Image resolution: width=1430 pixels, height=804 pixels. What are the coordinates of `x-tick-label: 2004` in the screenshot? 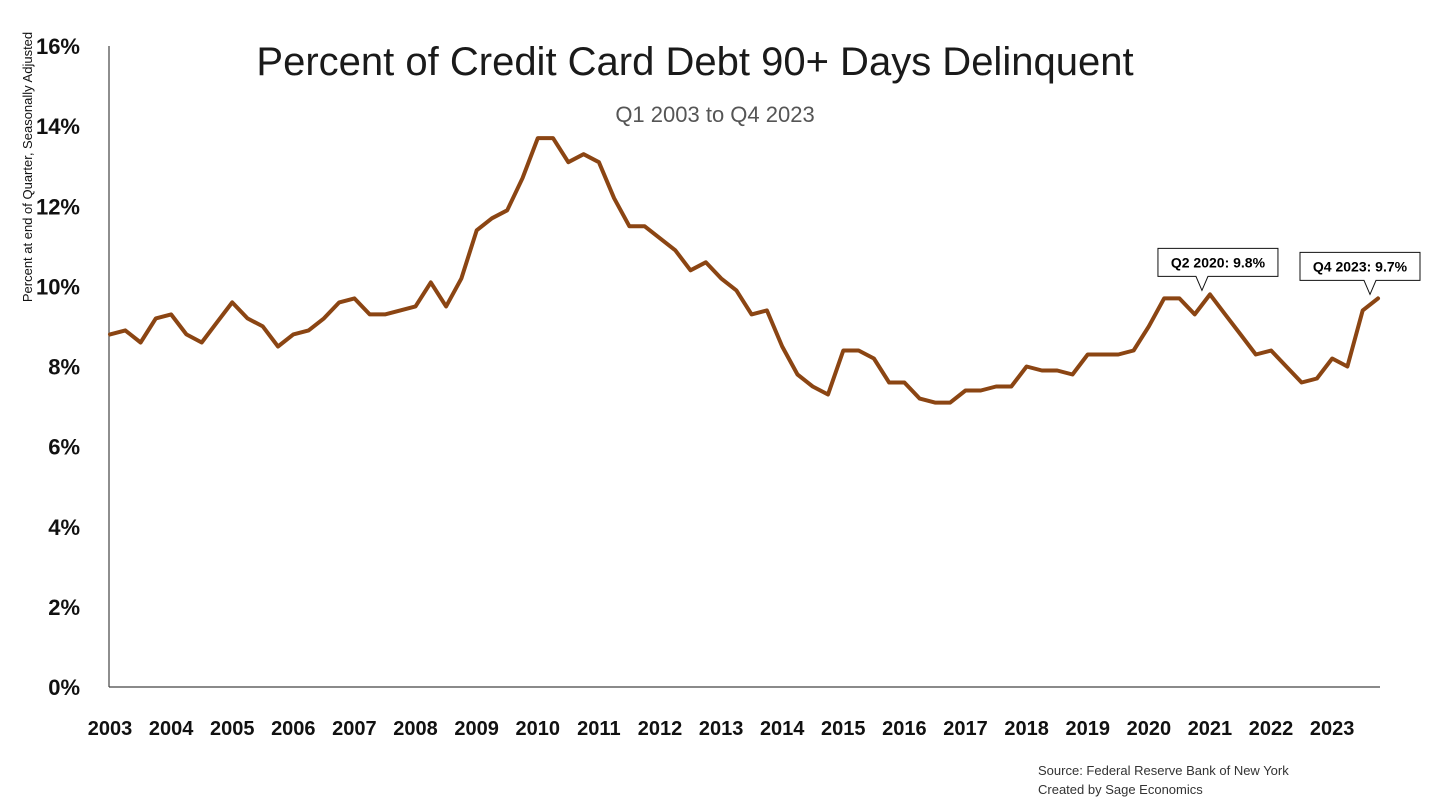 It's located at (171, 729).